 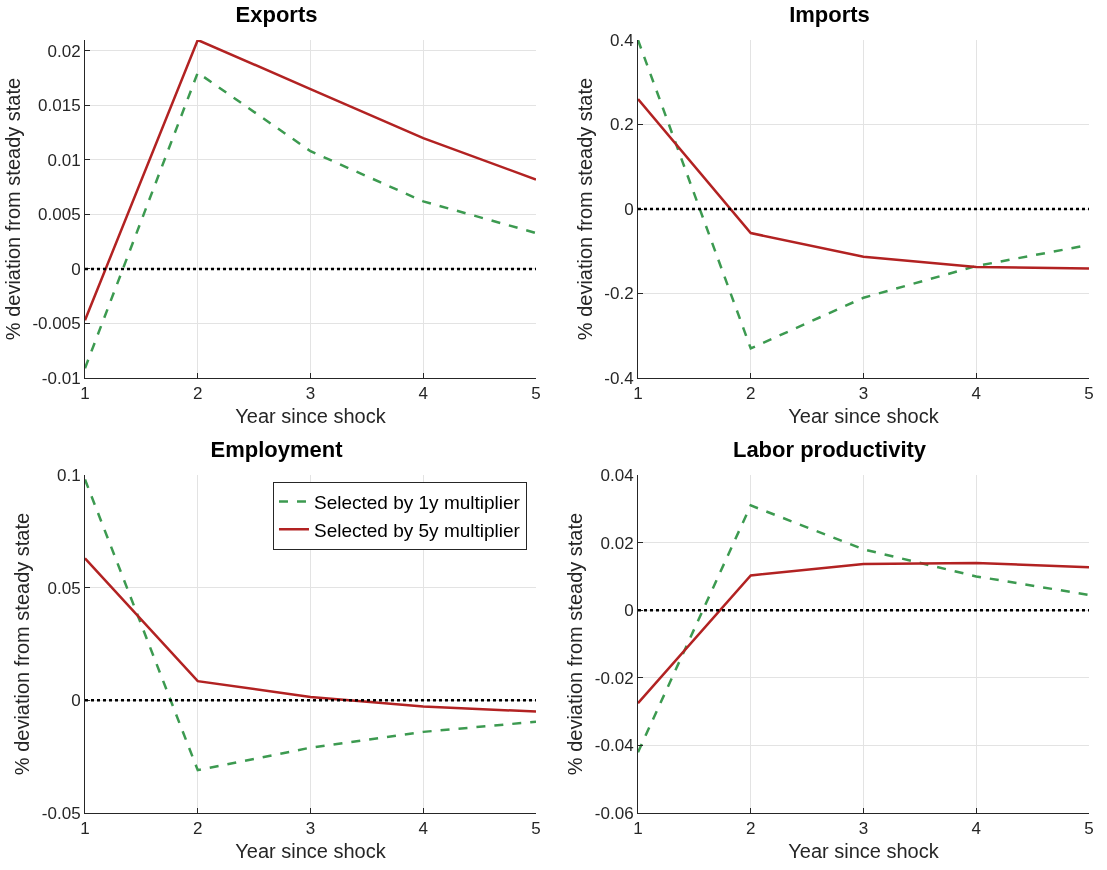 What do you see at coordinates (621, 125) in the screenshot?
I see `y-tick-label: 0.2` at bounding box center [621, 125].